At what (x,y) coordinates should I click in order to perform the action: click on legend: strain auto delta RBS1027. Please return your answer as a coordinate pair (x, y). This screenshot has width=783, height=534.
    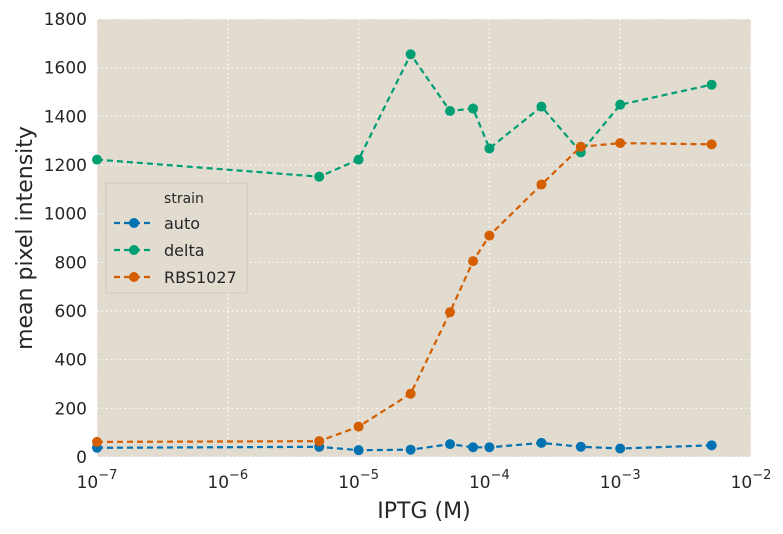
    Looking at the image, I should click on (176, 238).